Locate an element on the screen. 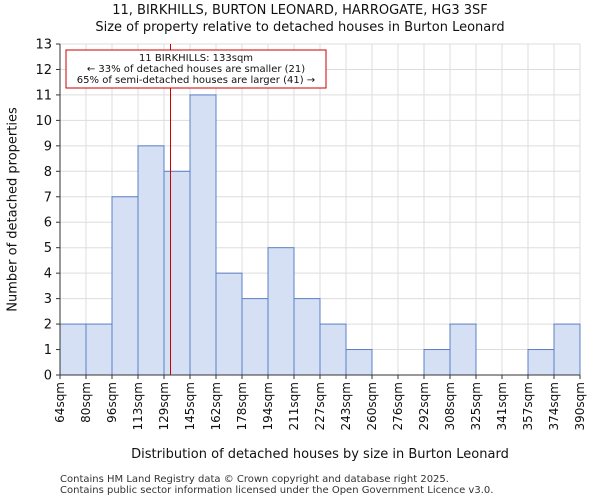  x-tick-label: 227sqm is located at coordinates (320, 406).